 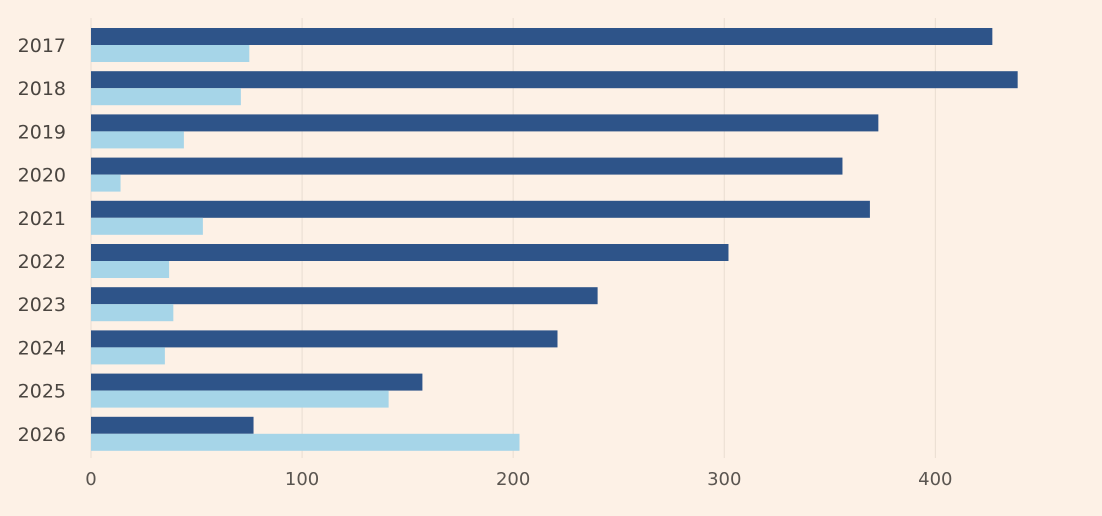 I want to click on category-label: 2018, so click(x=42, y=89).